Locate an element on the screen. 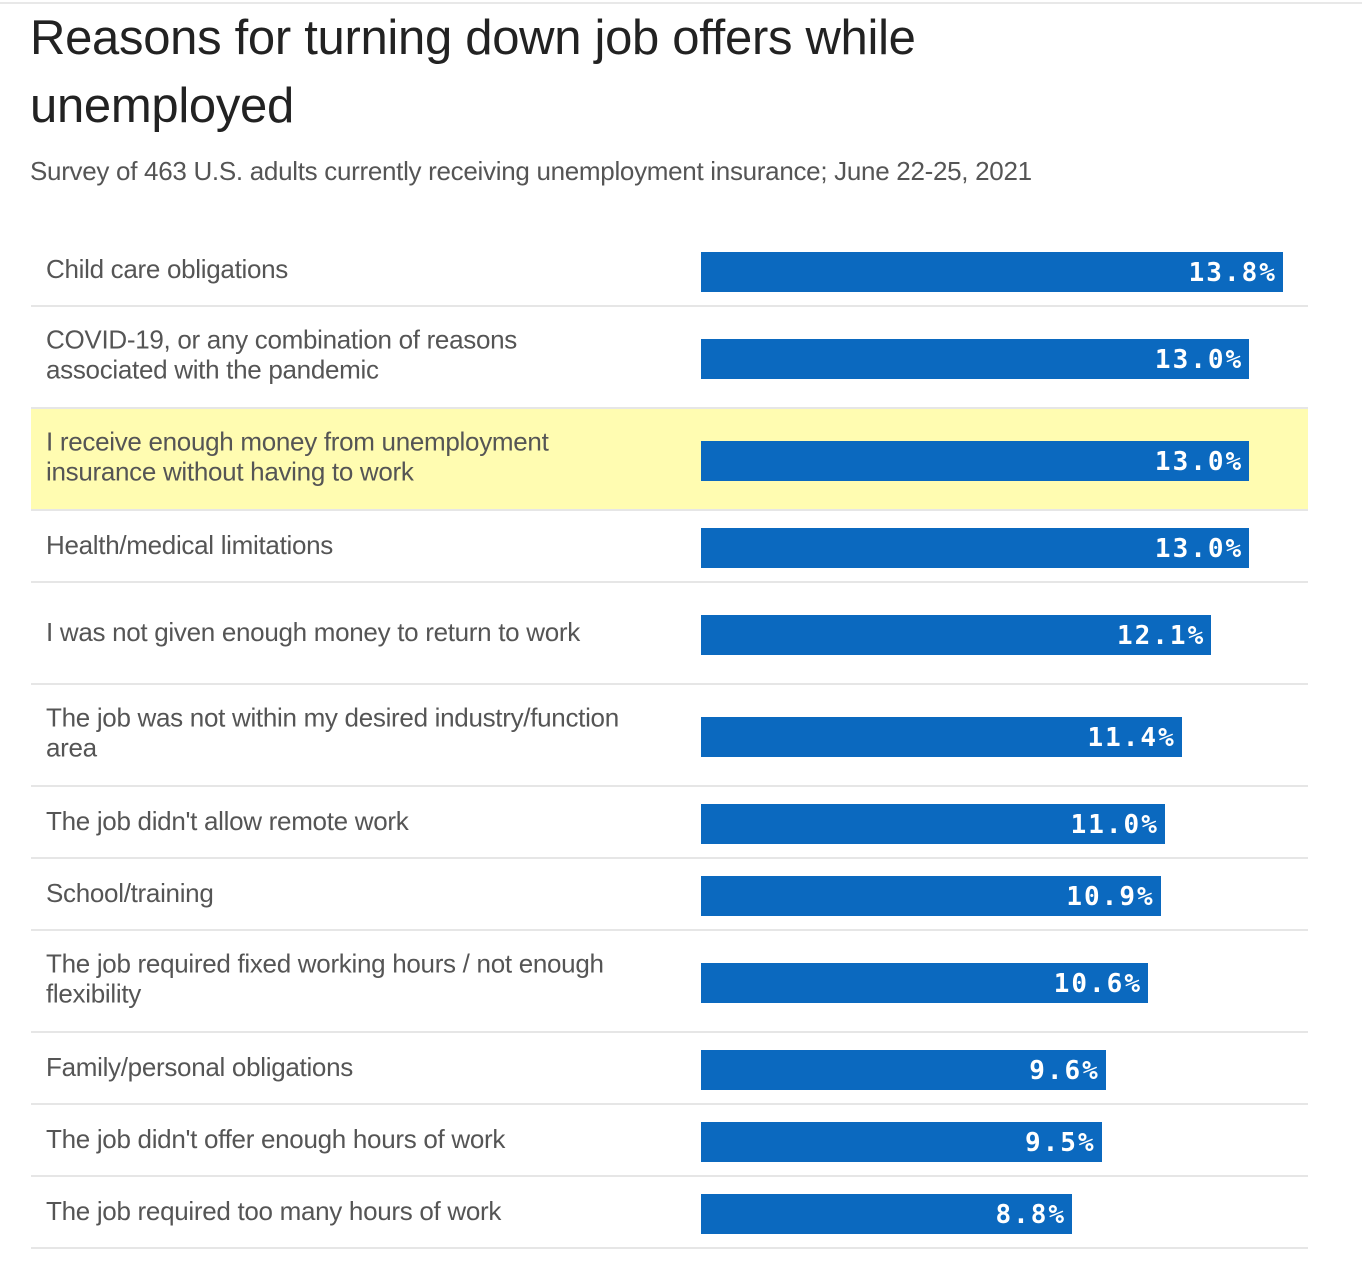 This screenshot has width=1362, height=1262. value-label: 10.9% is located at coordinates (1110, 897).